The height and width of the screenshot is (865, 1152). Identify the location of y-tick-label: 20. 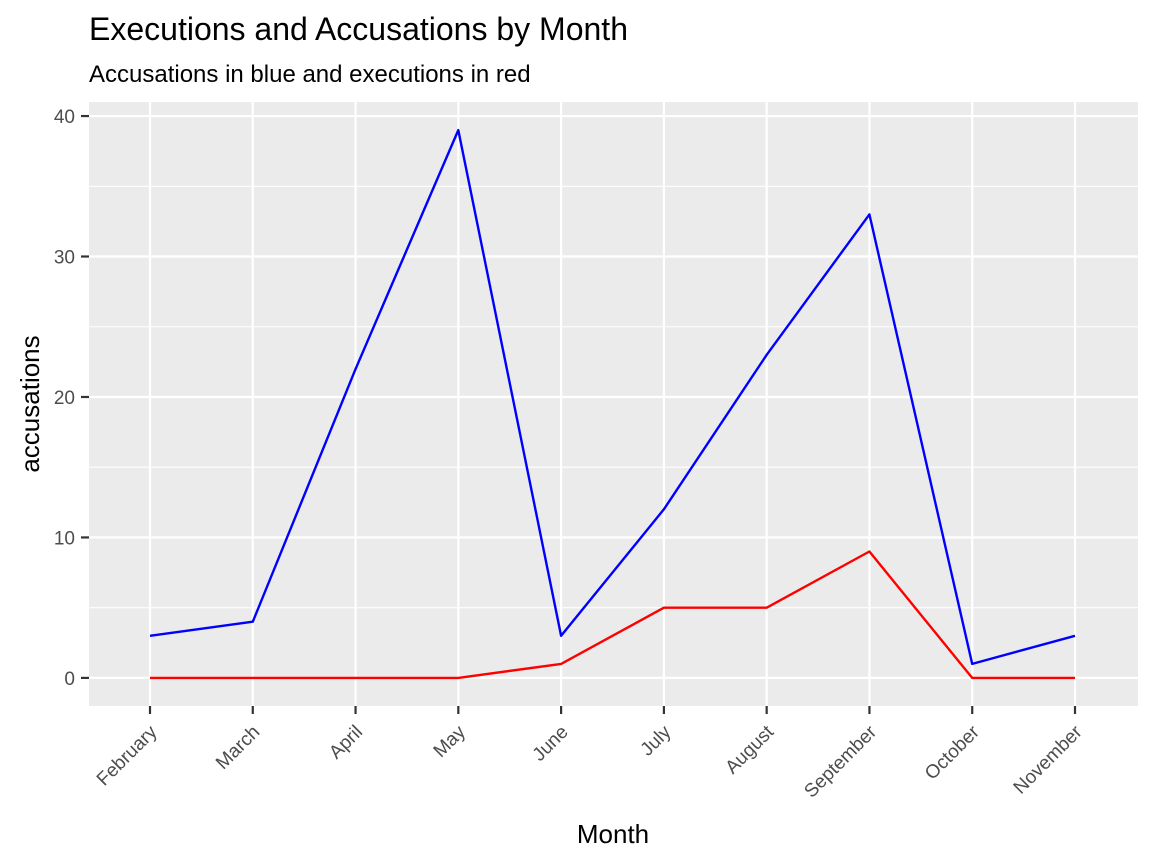
(64, 398).